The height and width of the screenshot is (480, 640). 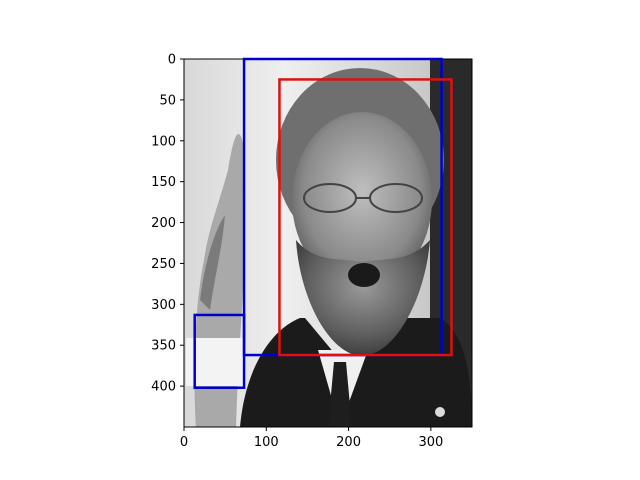 What do you see at coordinates (163, 141) in the screenshot?
I see `y-tick-label: 100` at bounding box center [163, 141].